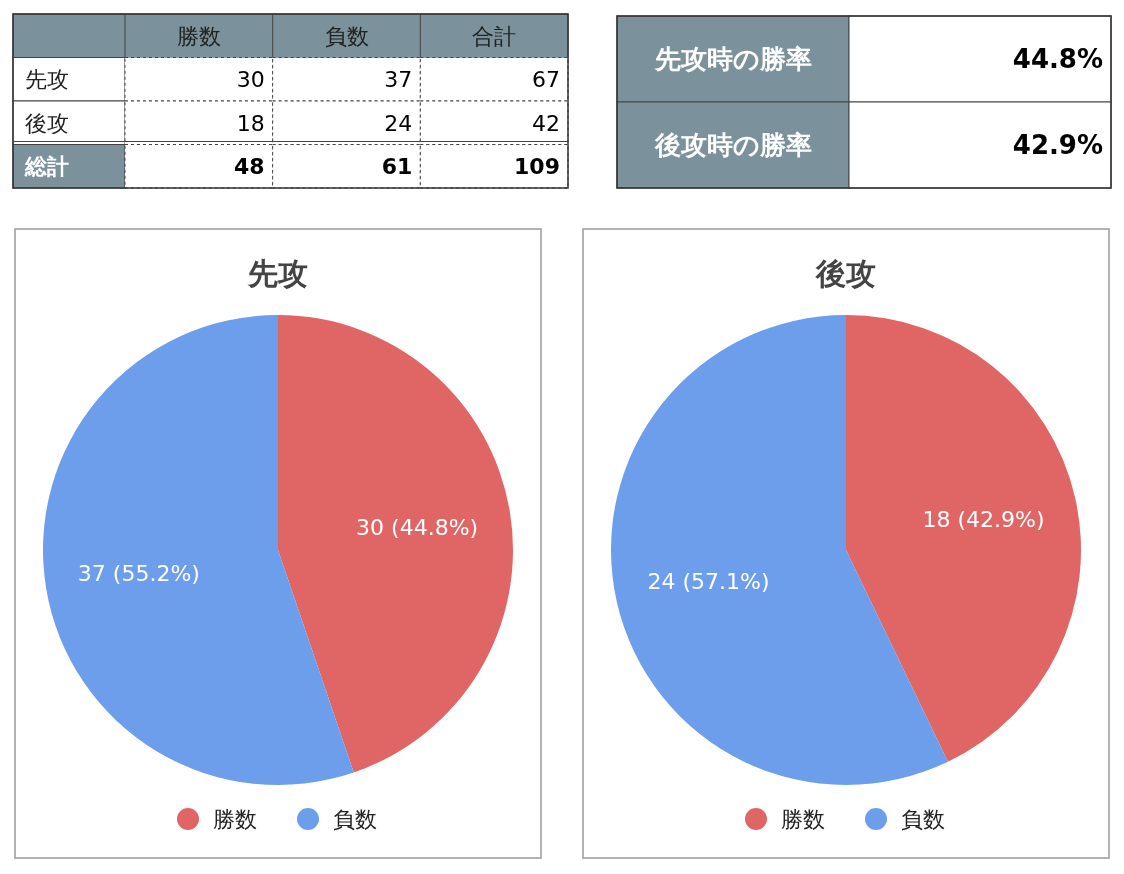 This screenshot has height=874, width=1124. Describe the element at coordinates (398, 123) in the screenshot. I see `text: 24` at that location.